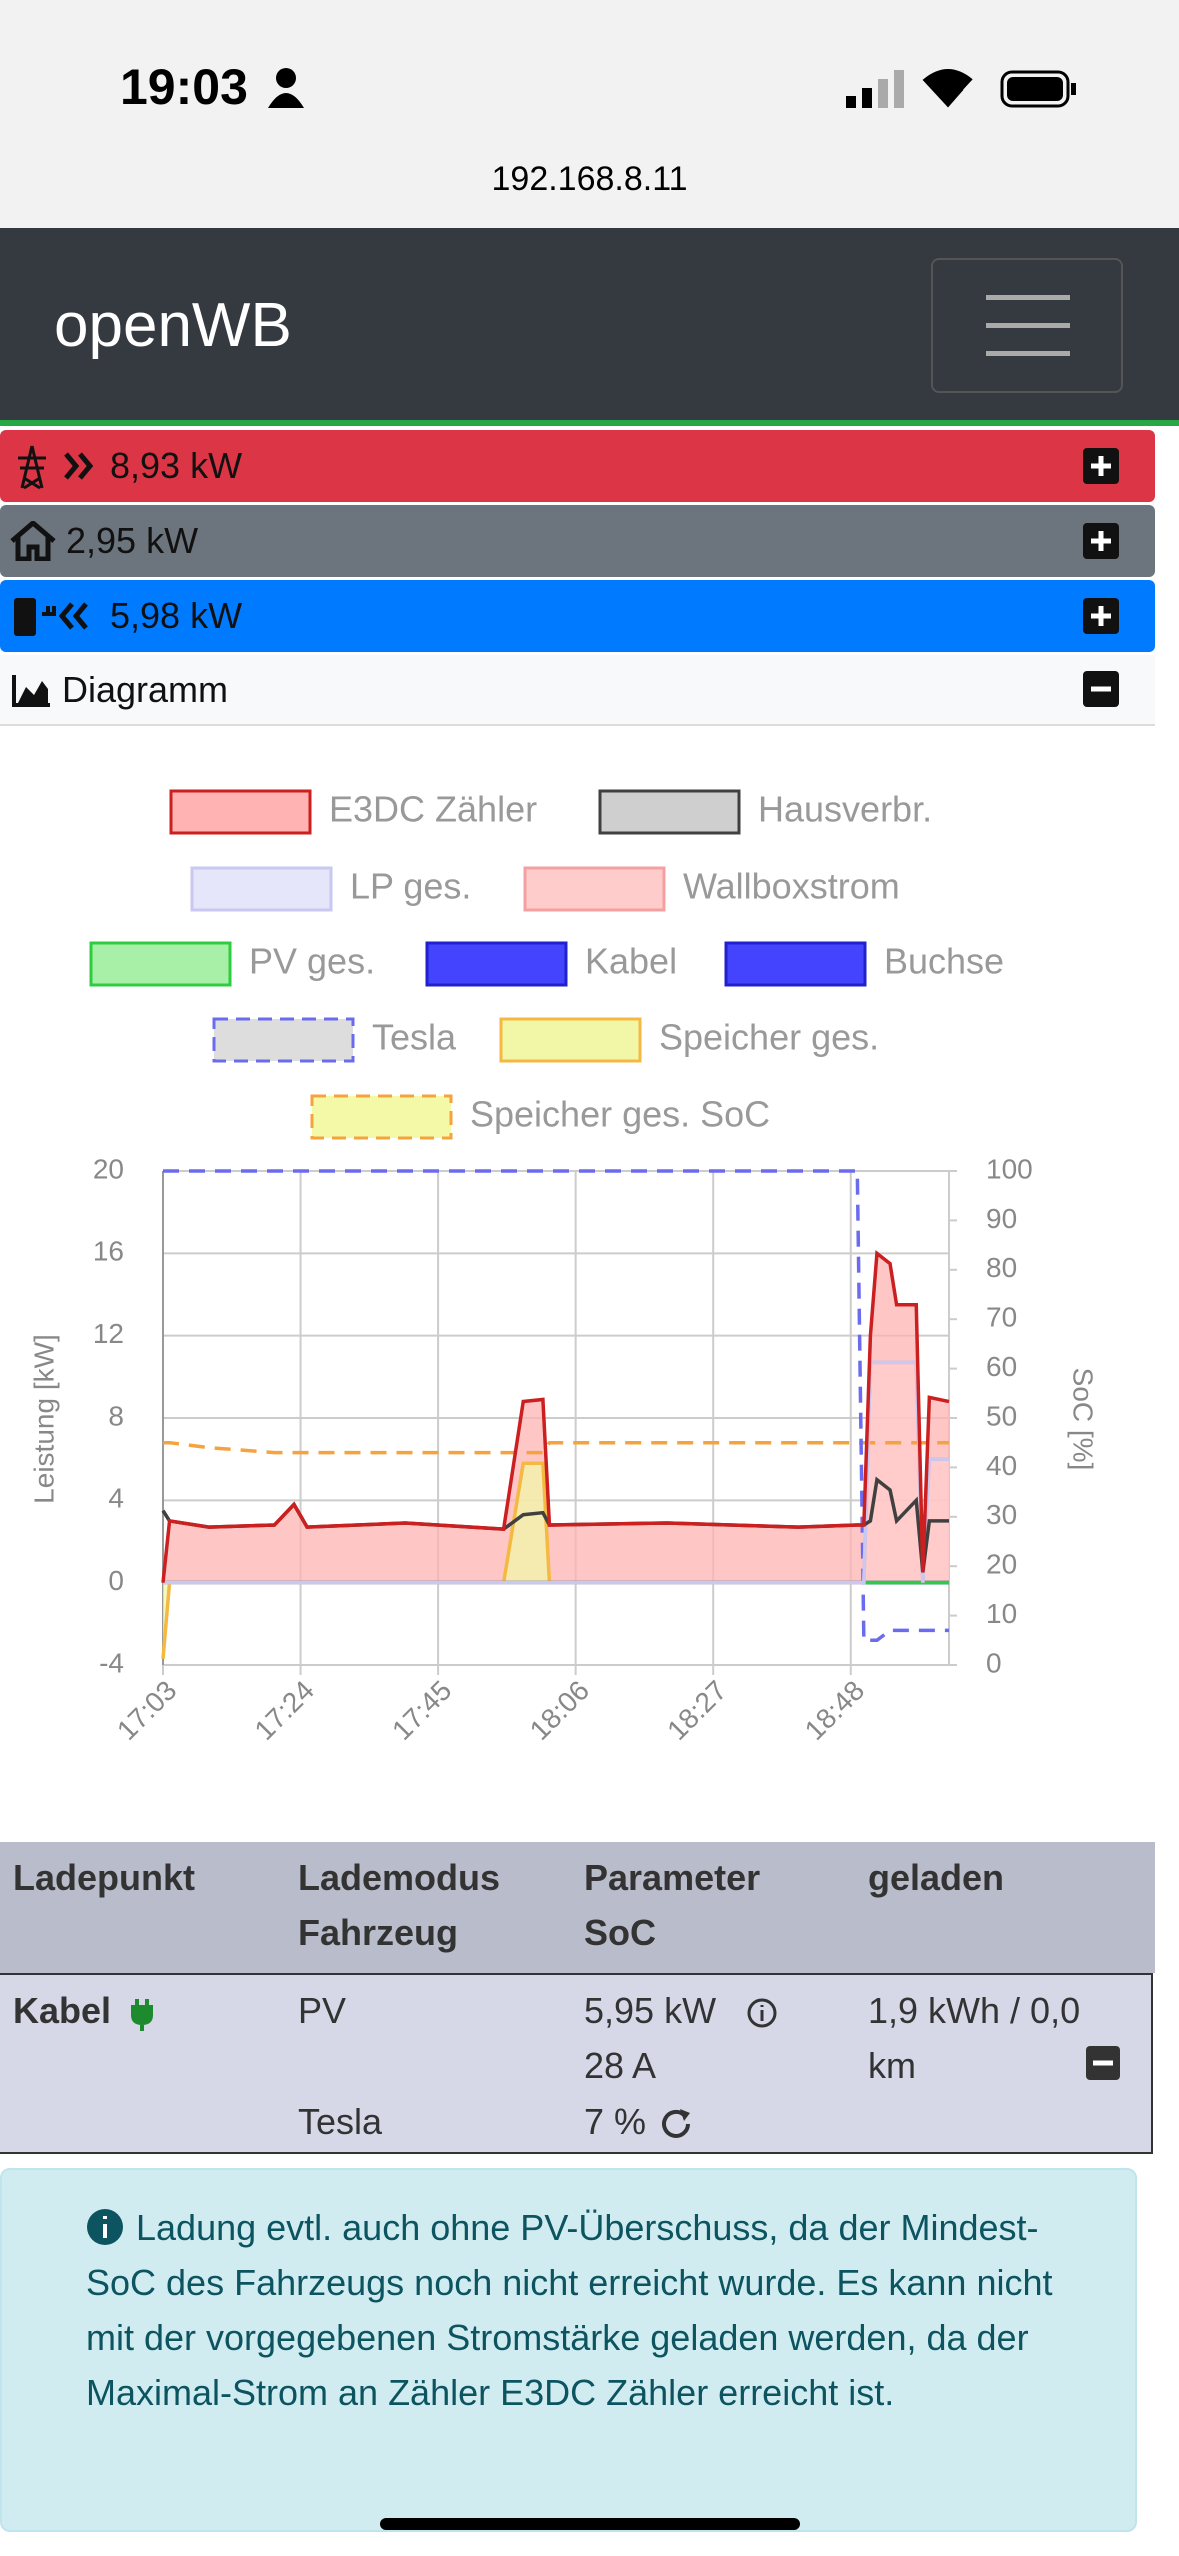 The image size is (1179, 2556). Describe the element at coordinates (31, 691) in the screenshot. I see `chart-icon` at that location.